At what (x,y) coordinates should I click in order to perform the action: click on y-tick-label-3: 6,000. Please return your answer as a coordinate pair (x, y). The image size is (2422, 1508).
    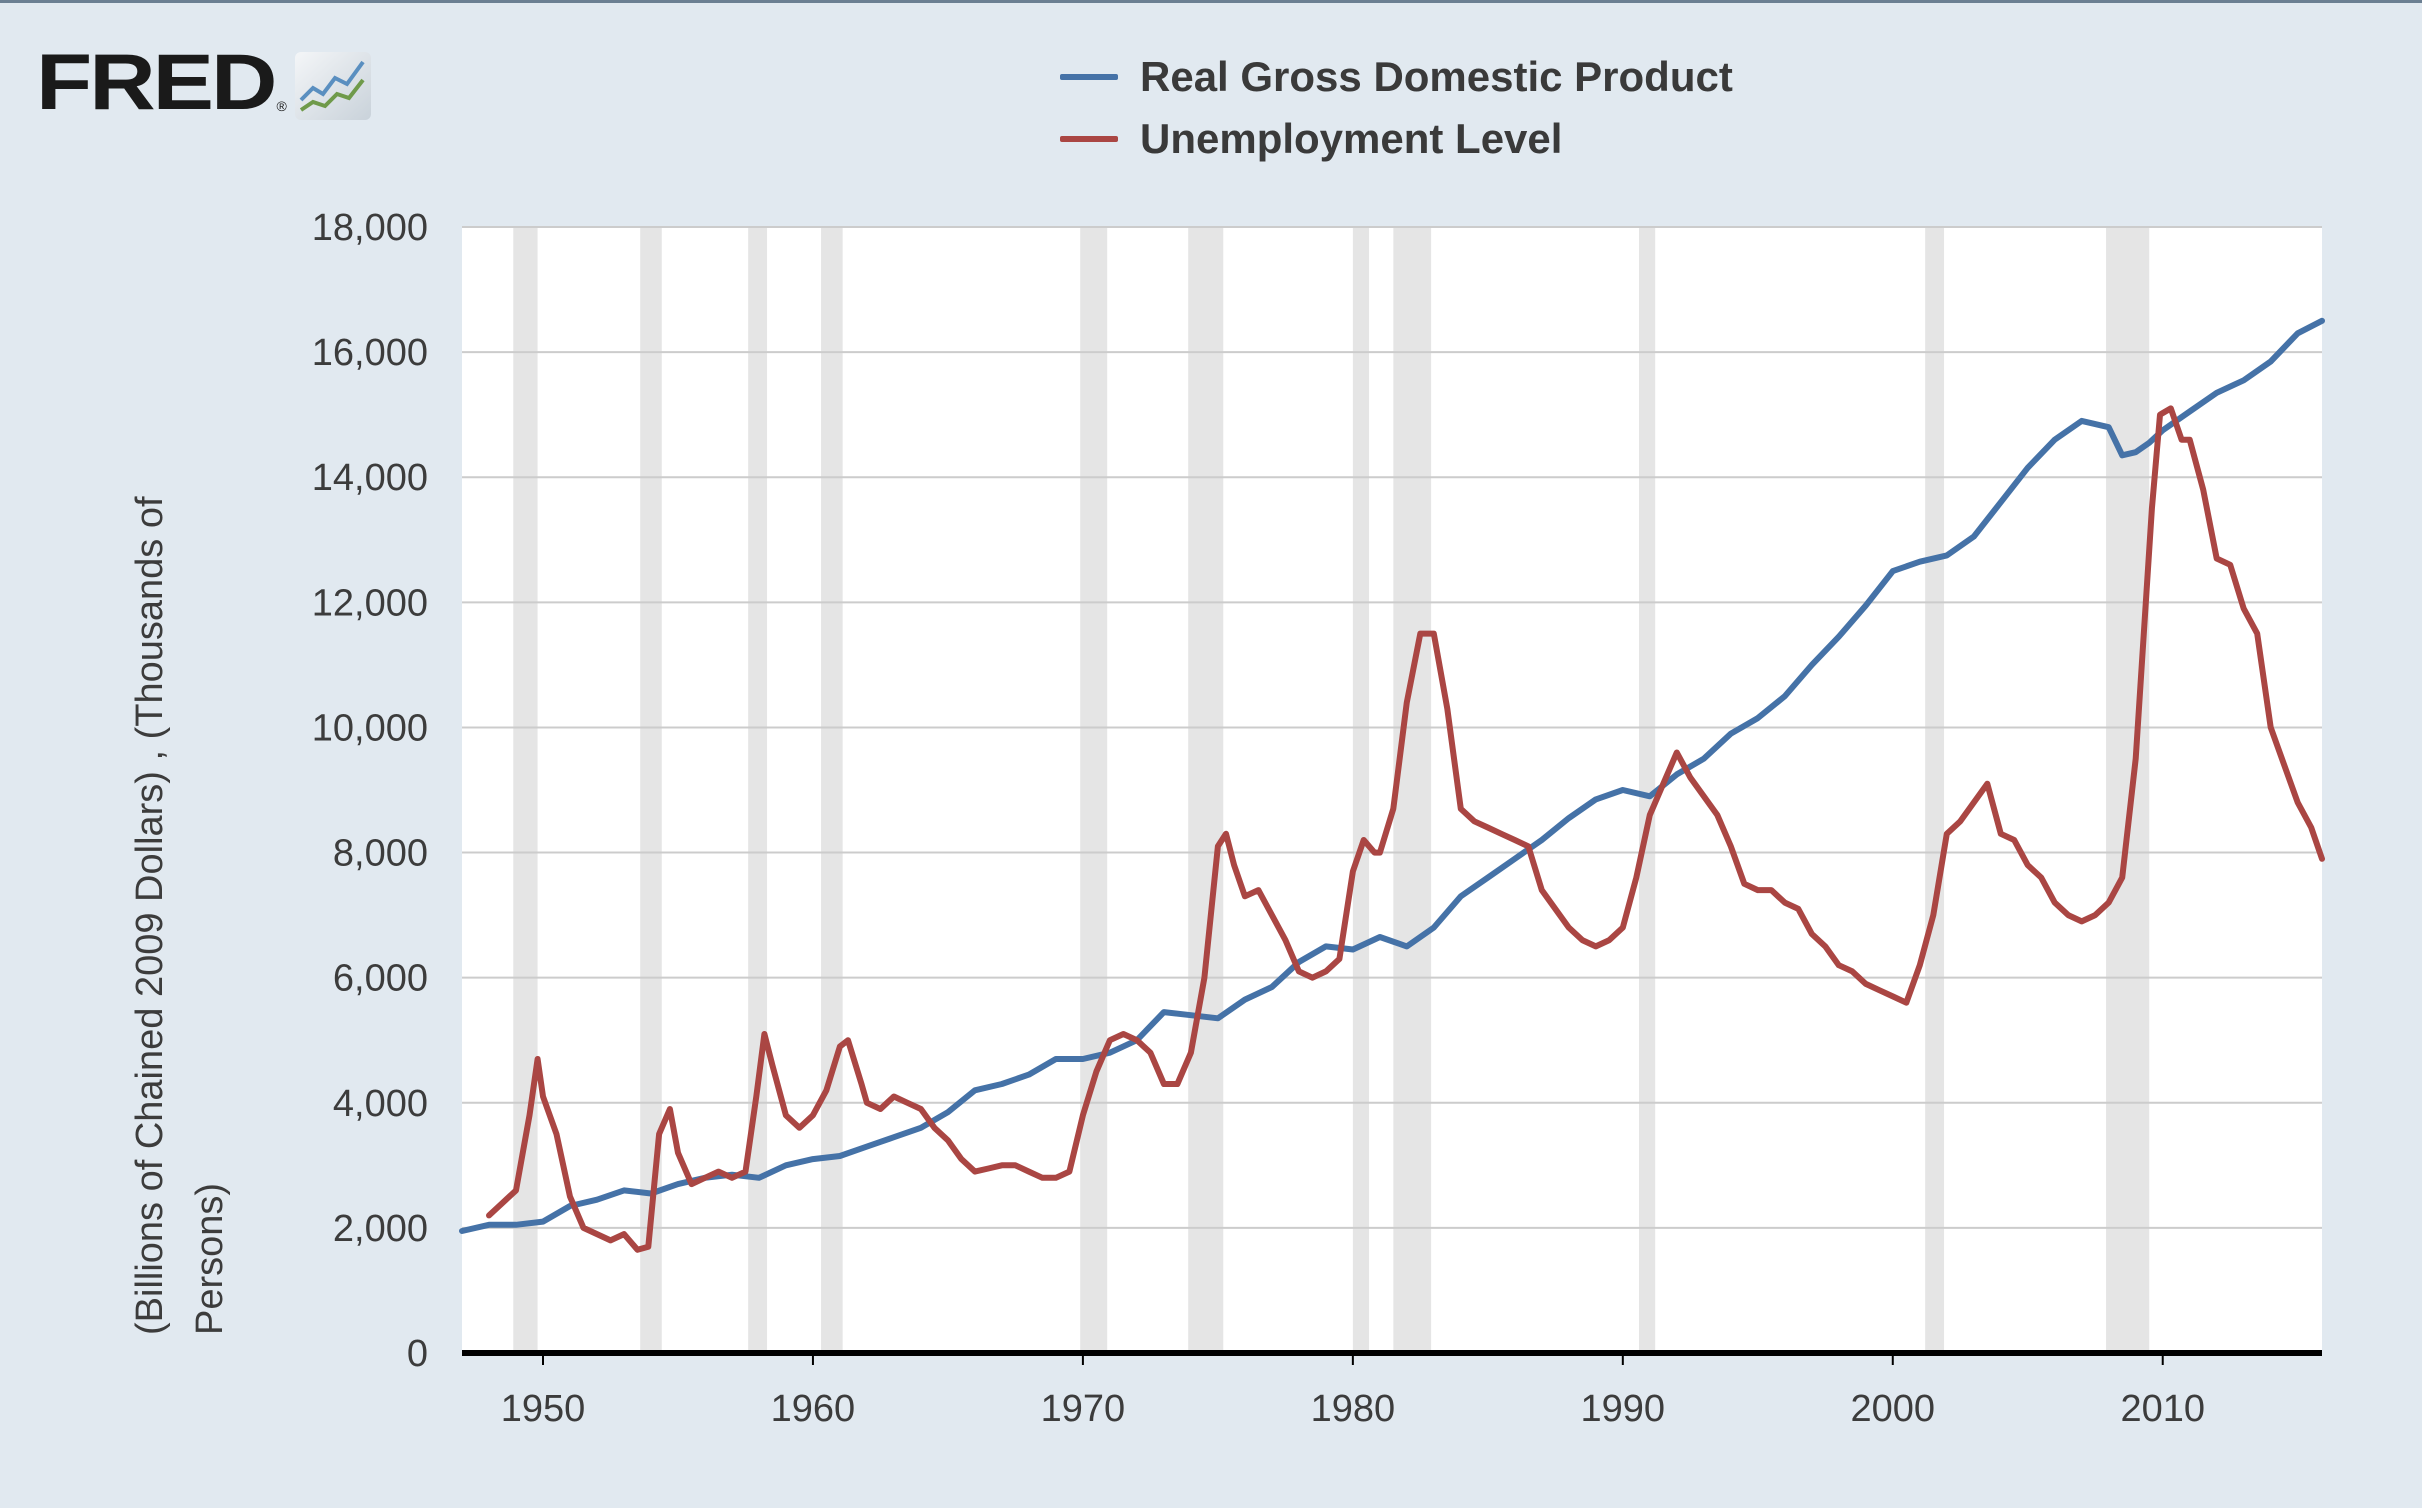
    Looking at the image, I should click on (380, 979).